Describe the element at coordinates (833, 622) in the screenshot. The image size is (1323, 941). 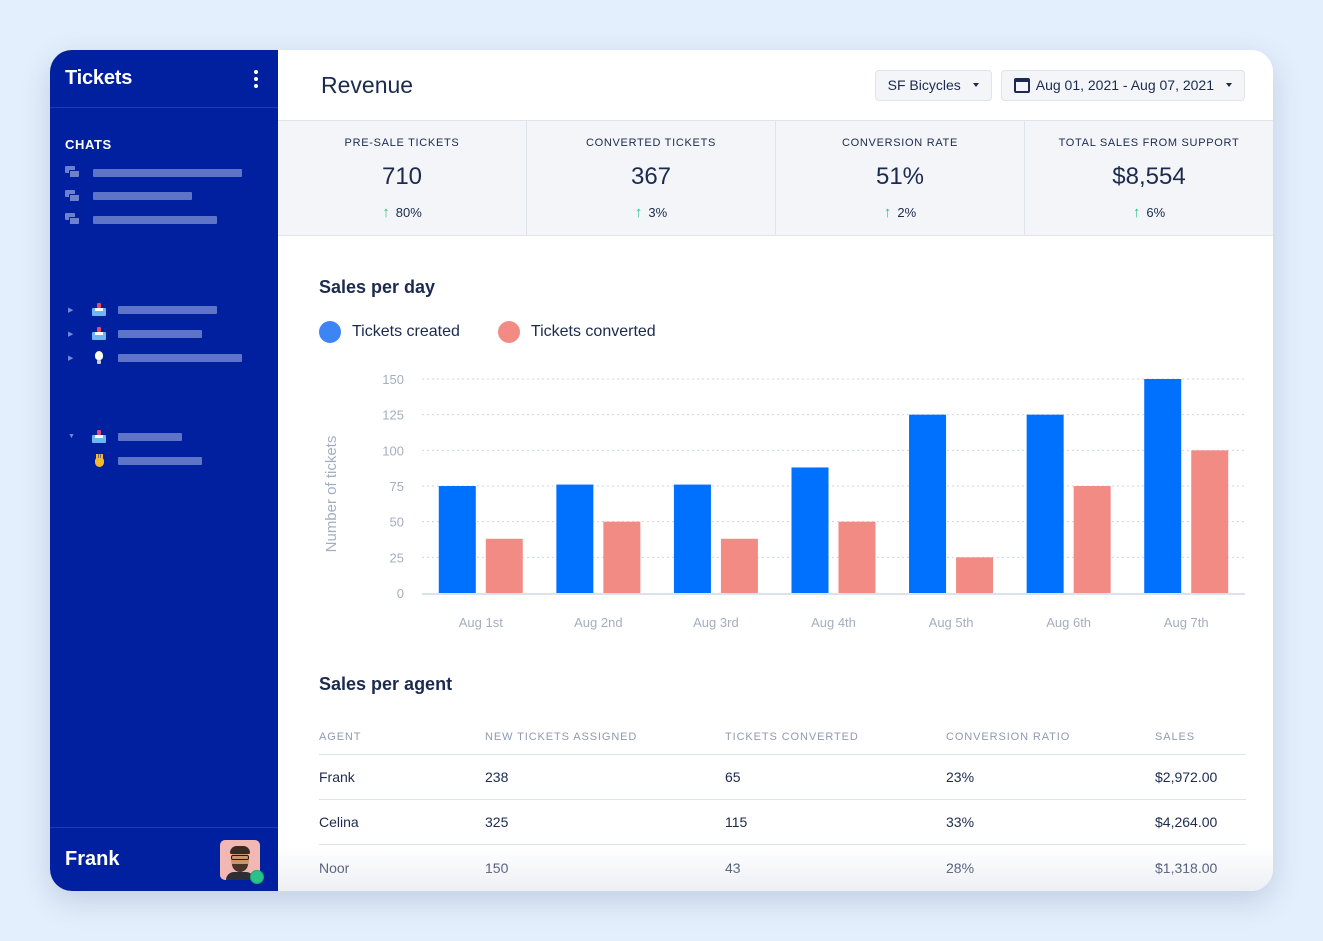
I see `x-tick-label: Aug 4th` at that location.